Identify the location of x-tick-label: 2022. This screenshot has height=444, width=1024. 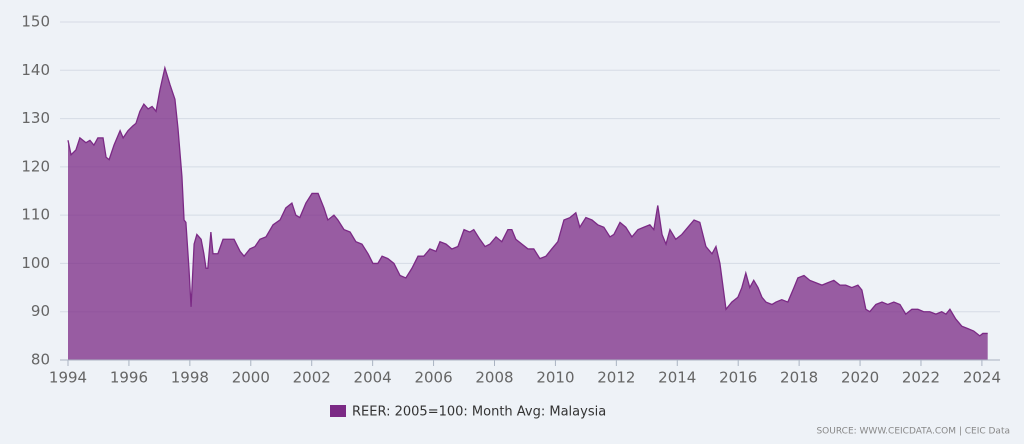
(921, 378).